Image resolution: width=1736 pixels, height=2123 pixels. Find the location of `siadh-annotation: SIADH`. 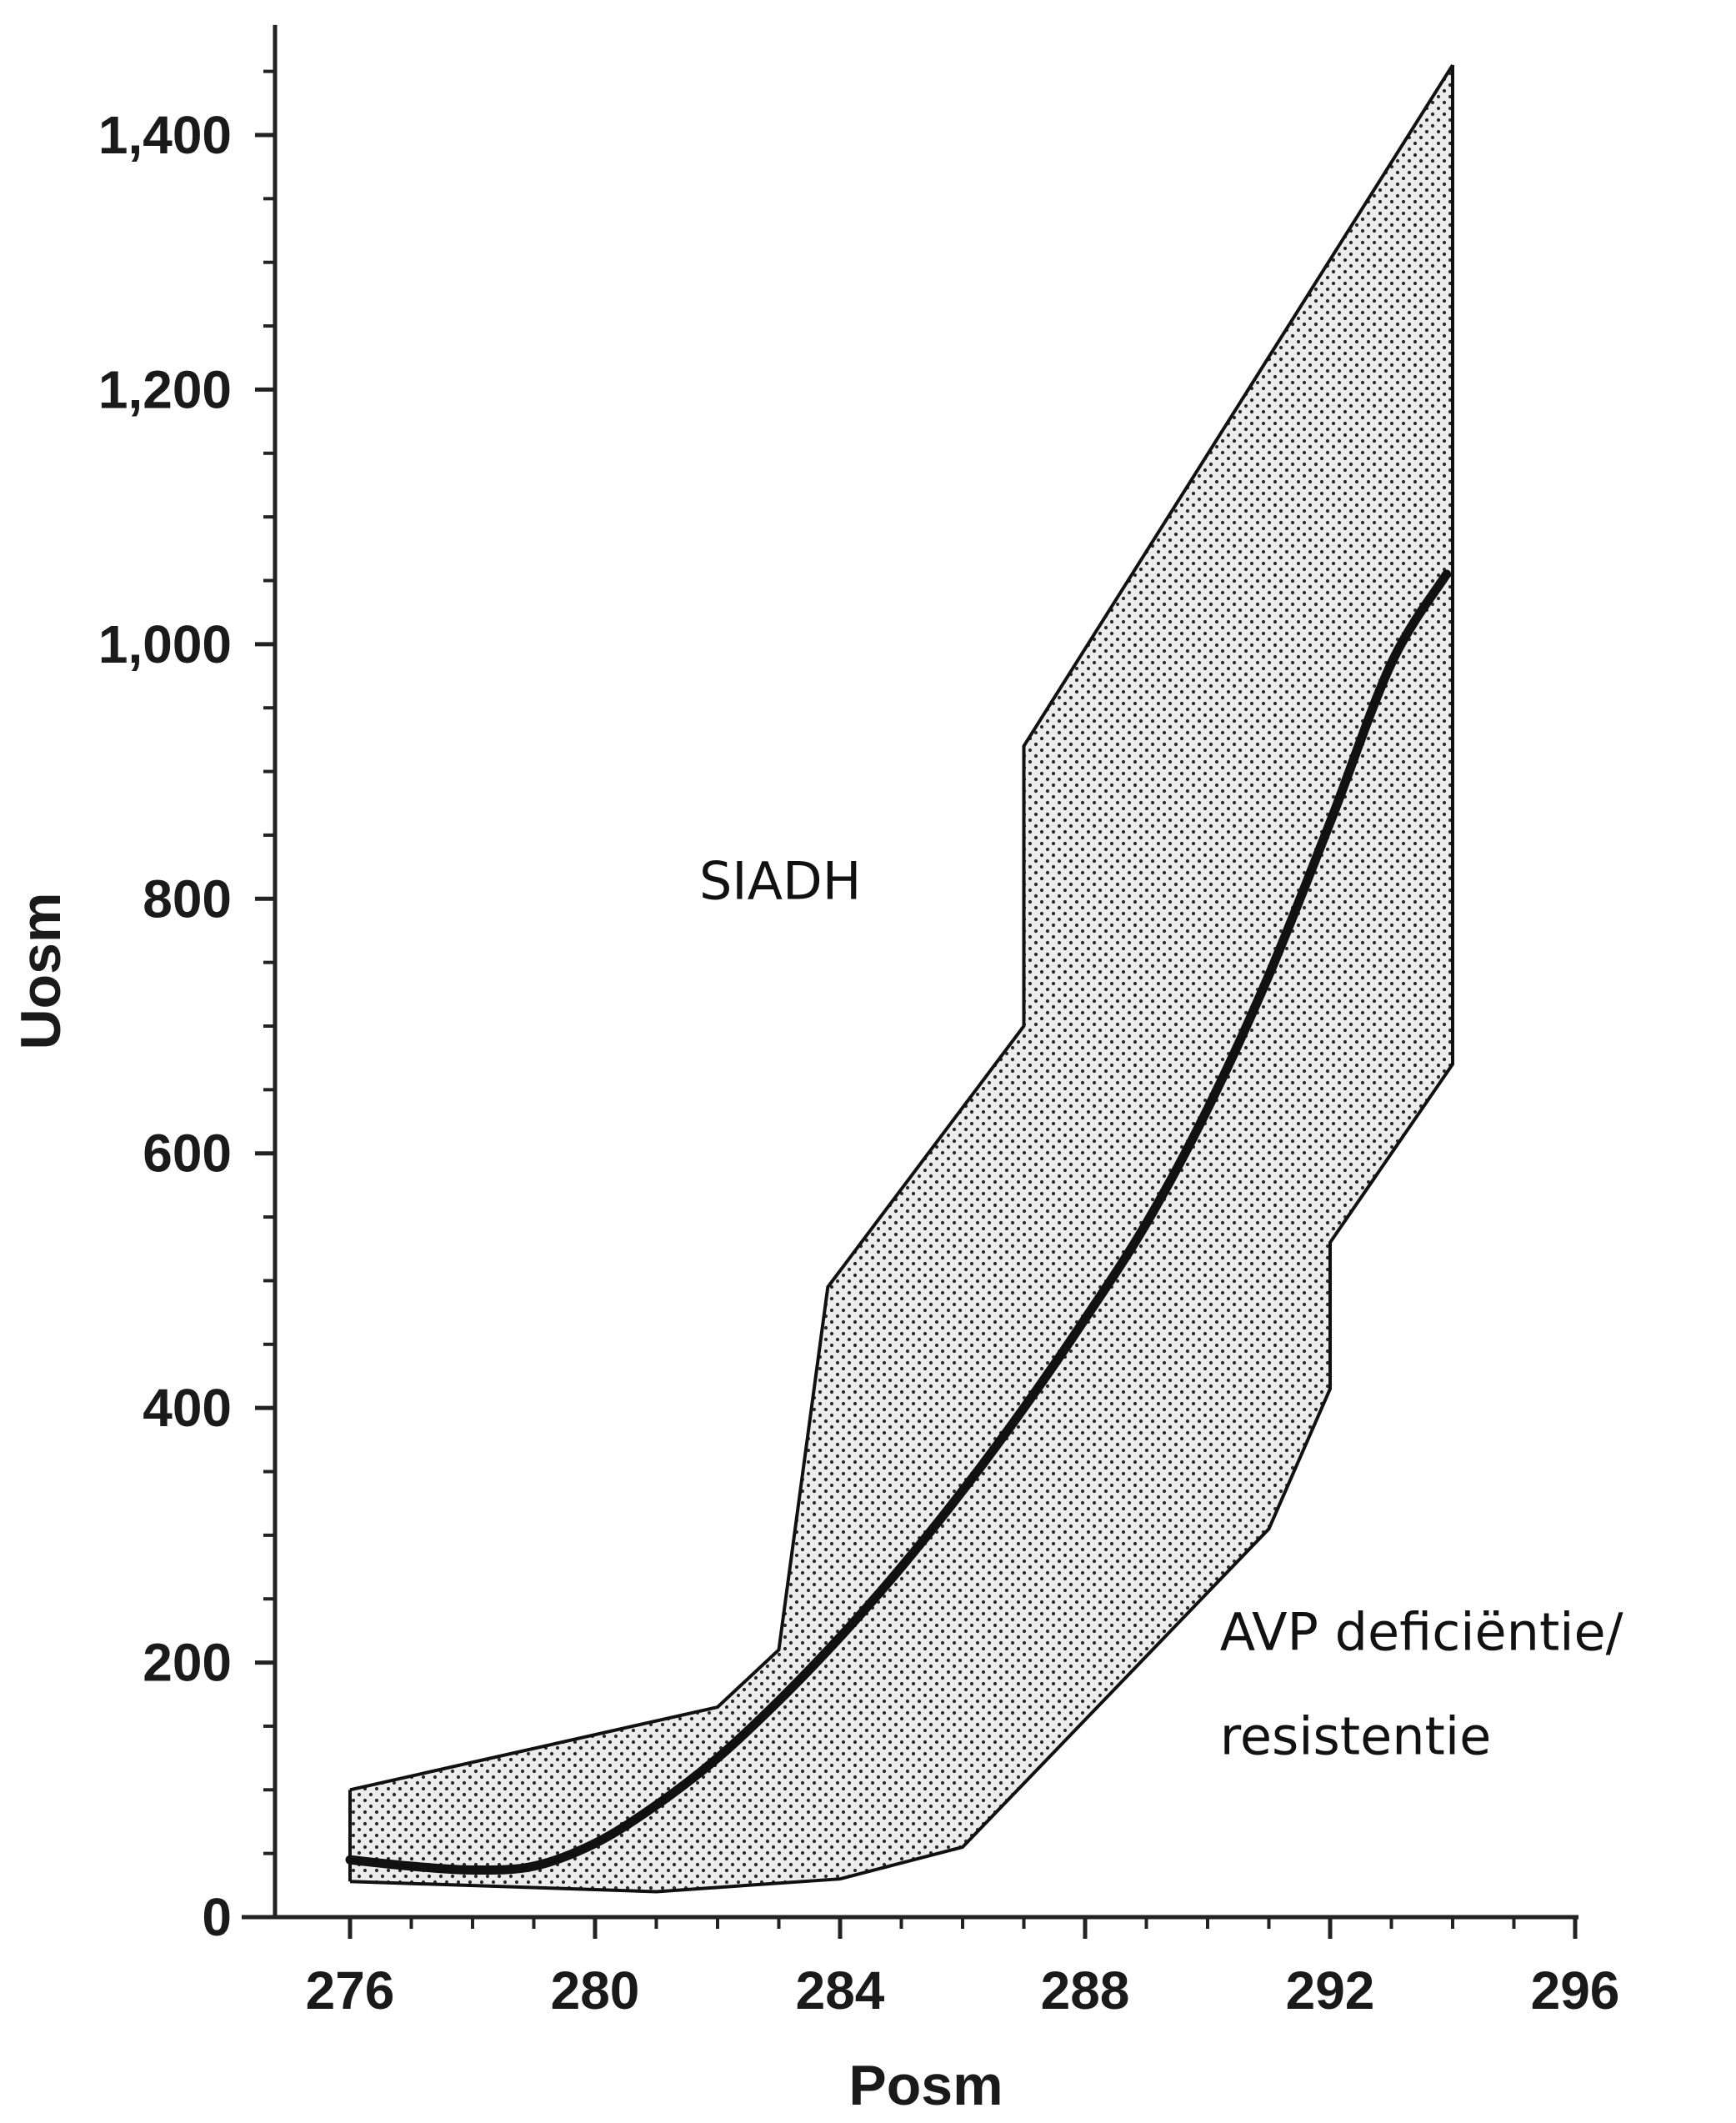

siadh-annotation: SIADH is located at coordinates (780, 880).